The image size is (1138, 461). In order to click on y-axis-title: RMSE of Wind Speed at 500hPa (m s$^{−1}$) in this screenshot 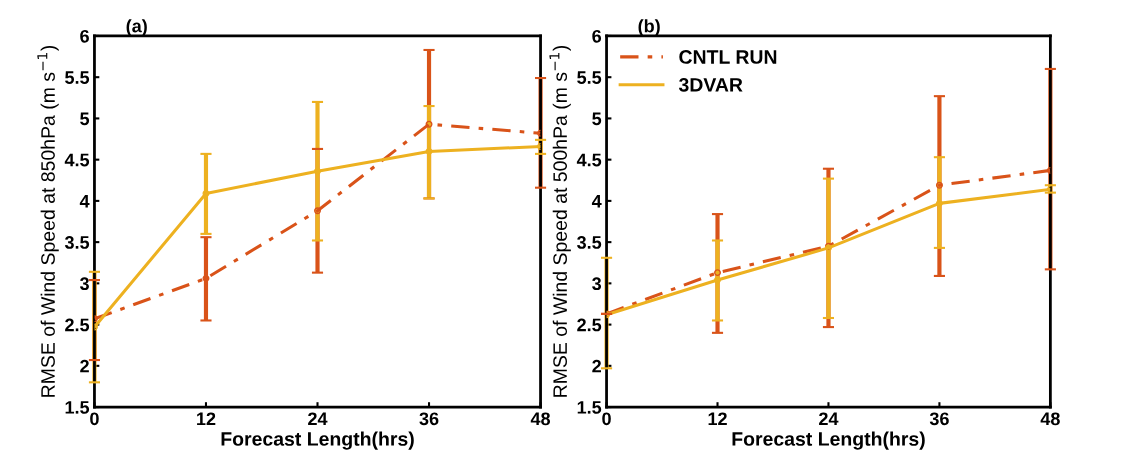, I will do `click(560, 221)`.